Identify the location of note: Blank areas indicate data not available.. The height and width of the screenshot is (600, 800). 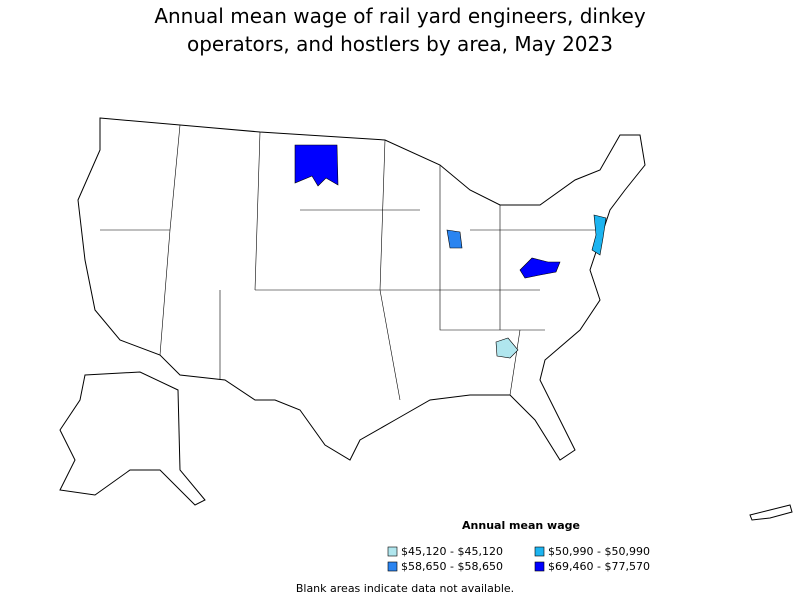
(405, 588).